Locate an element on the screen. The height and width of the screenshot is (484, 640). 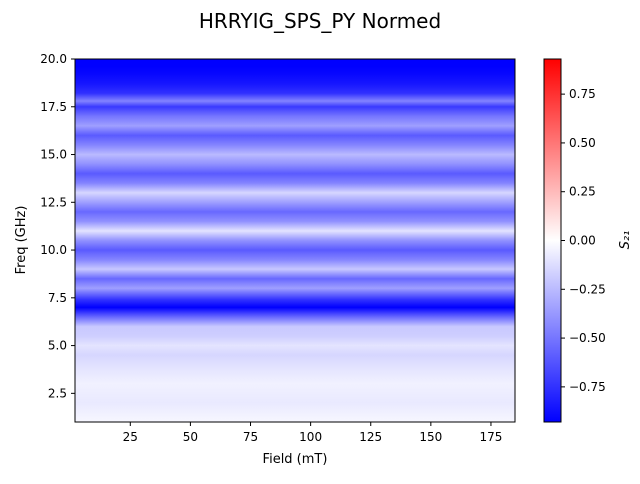
x-axis-ticks: 25 50 75 100 125 150 175 is located at coordinates (313, 433).